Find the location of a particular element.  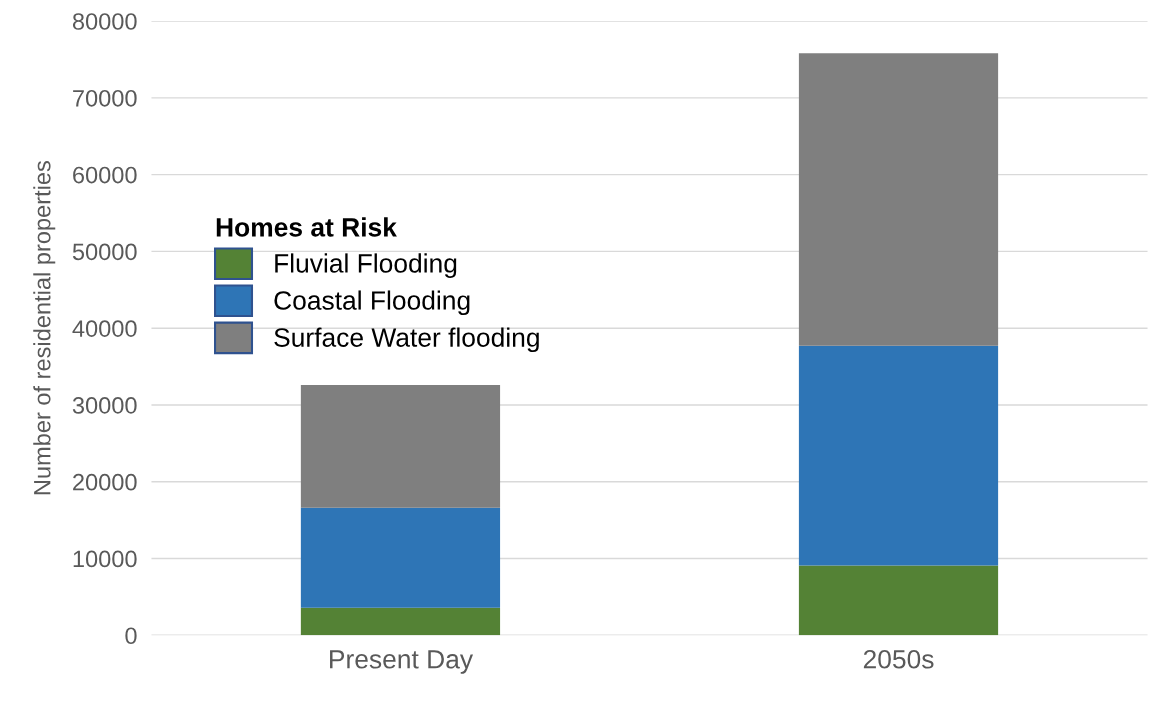

y-tick-label: 10000 is located at coordinates (105, 559).